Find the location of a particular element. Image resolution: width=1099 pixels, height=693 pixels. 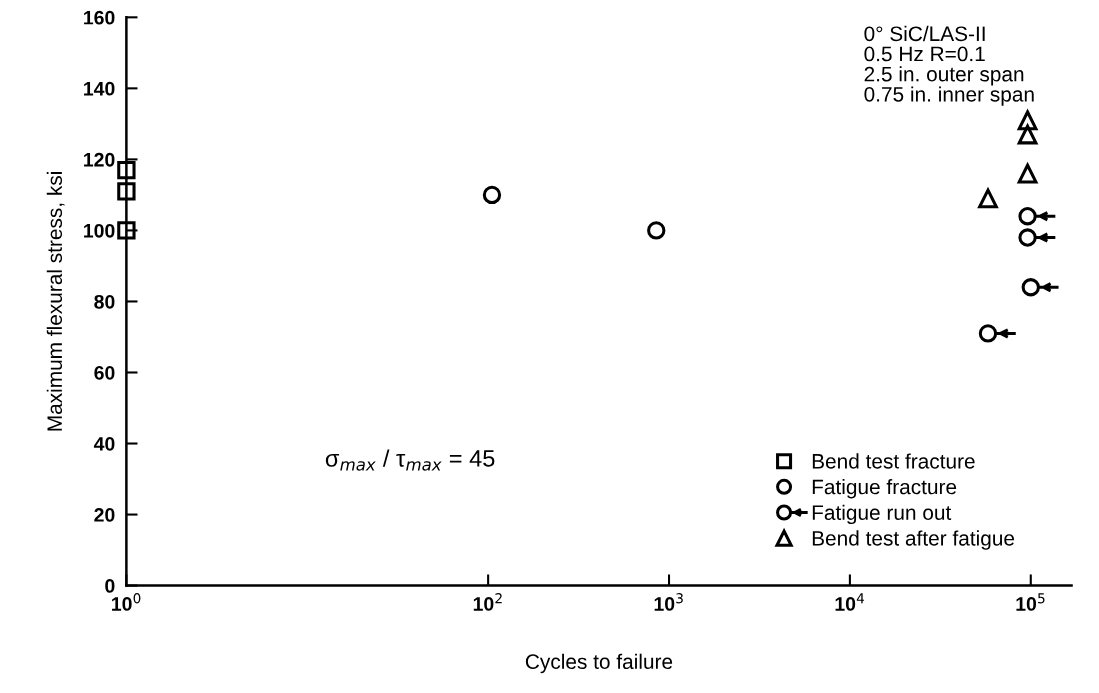

x-axis-title: Cycles to failure is located at coordinates (599, 663).